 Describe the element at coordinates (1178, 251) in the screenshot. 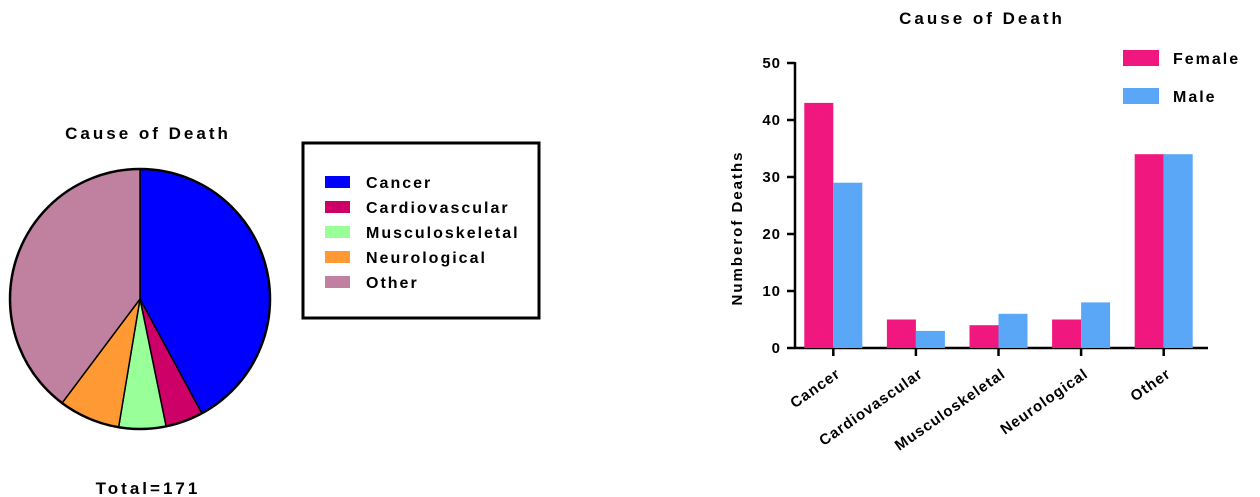

I see `bar-male-other` at that location.